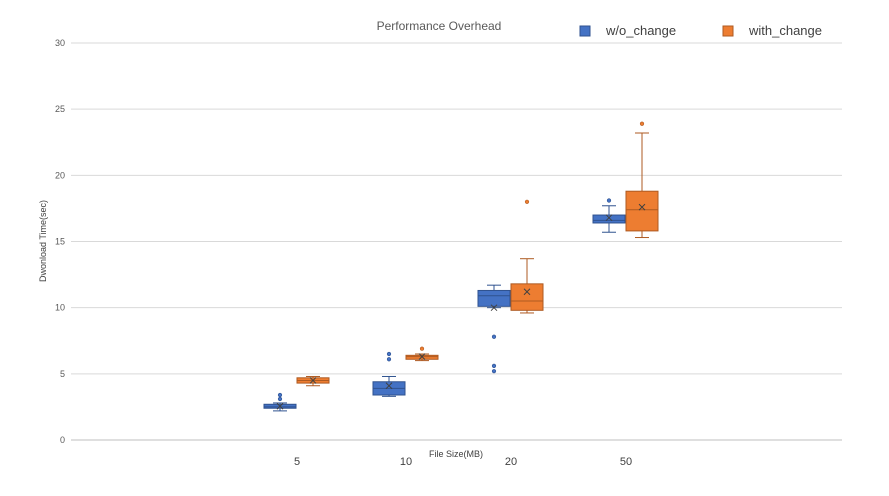 The height and width of the screenshot is (496, 889). Describe the element at coordinates (43, 241) in the screenshot. I see `y-axis-label: Dwonload Time(sec)` at that location.